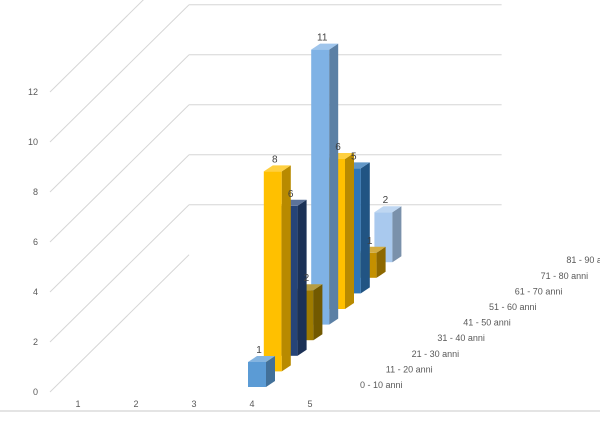 This screenshot has width=600, height=421. Describe the element at coordinates (35, 292) in the screenshot. I see `y-tick-label: 4` at that location.